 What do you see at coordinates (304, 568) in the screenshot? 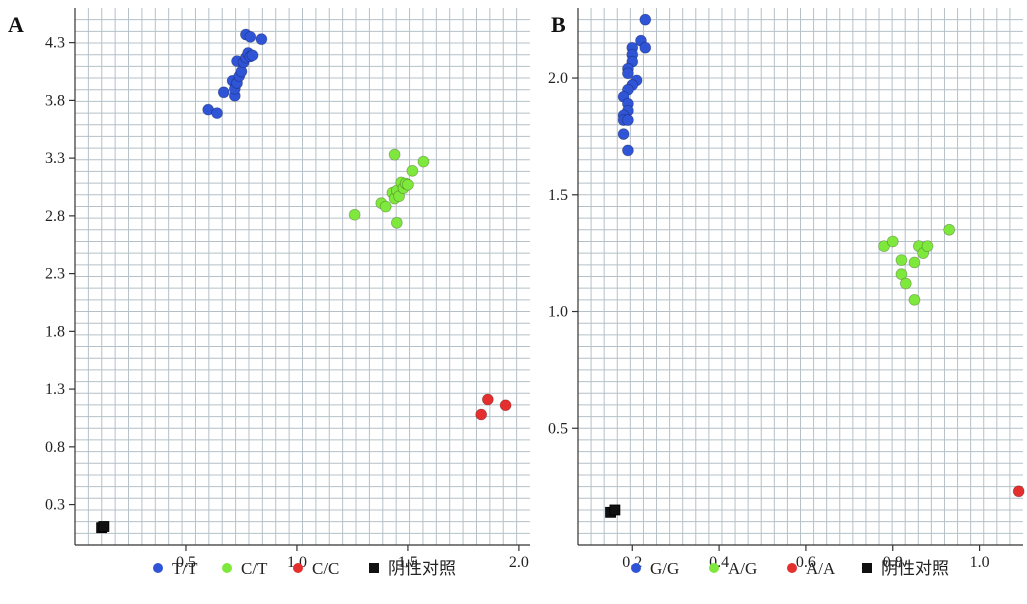
I see `legend: T/T C/T C/C 阴性对照` at bounding box center [304, 568].